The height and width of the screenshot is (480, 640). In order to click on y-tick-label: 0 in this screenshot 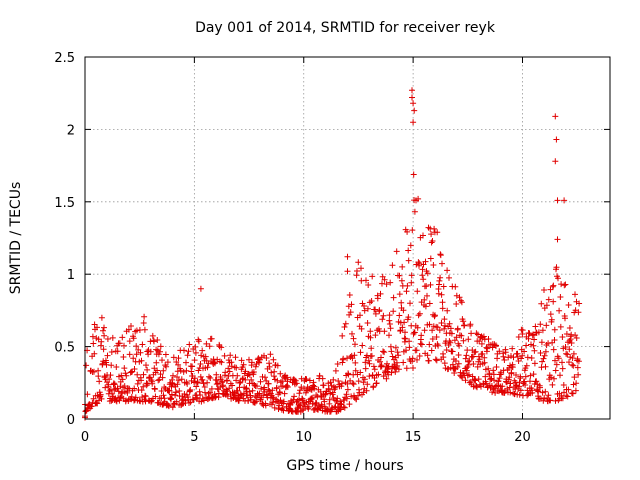, I will do `click(71, 420)`.